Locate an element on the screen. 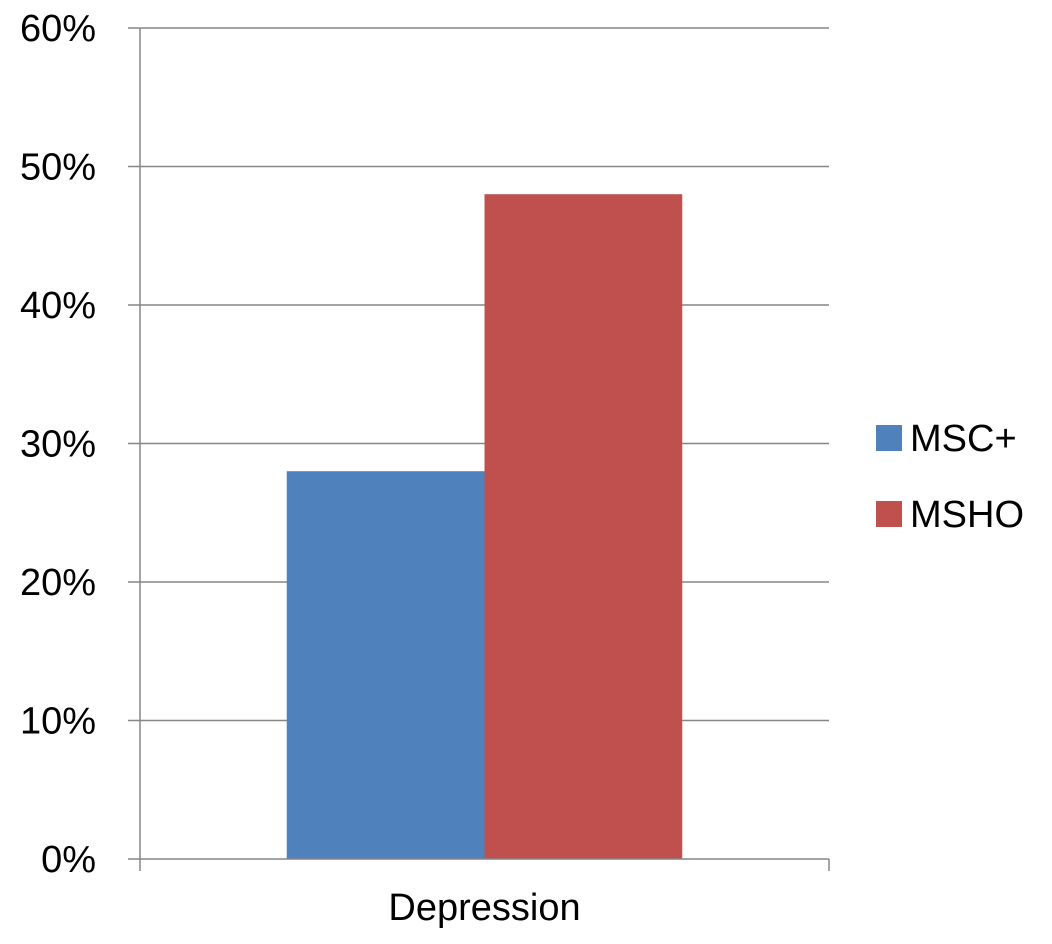 The width and height of the screenshot is (1052, 944). x-tick-label: Depression is located at coordinates (484, 908).